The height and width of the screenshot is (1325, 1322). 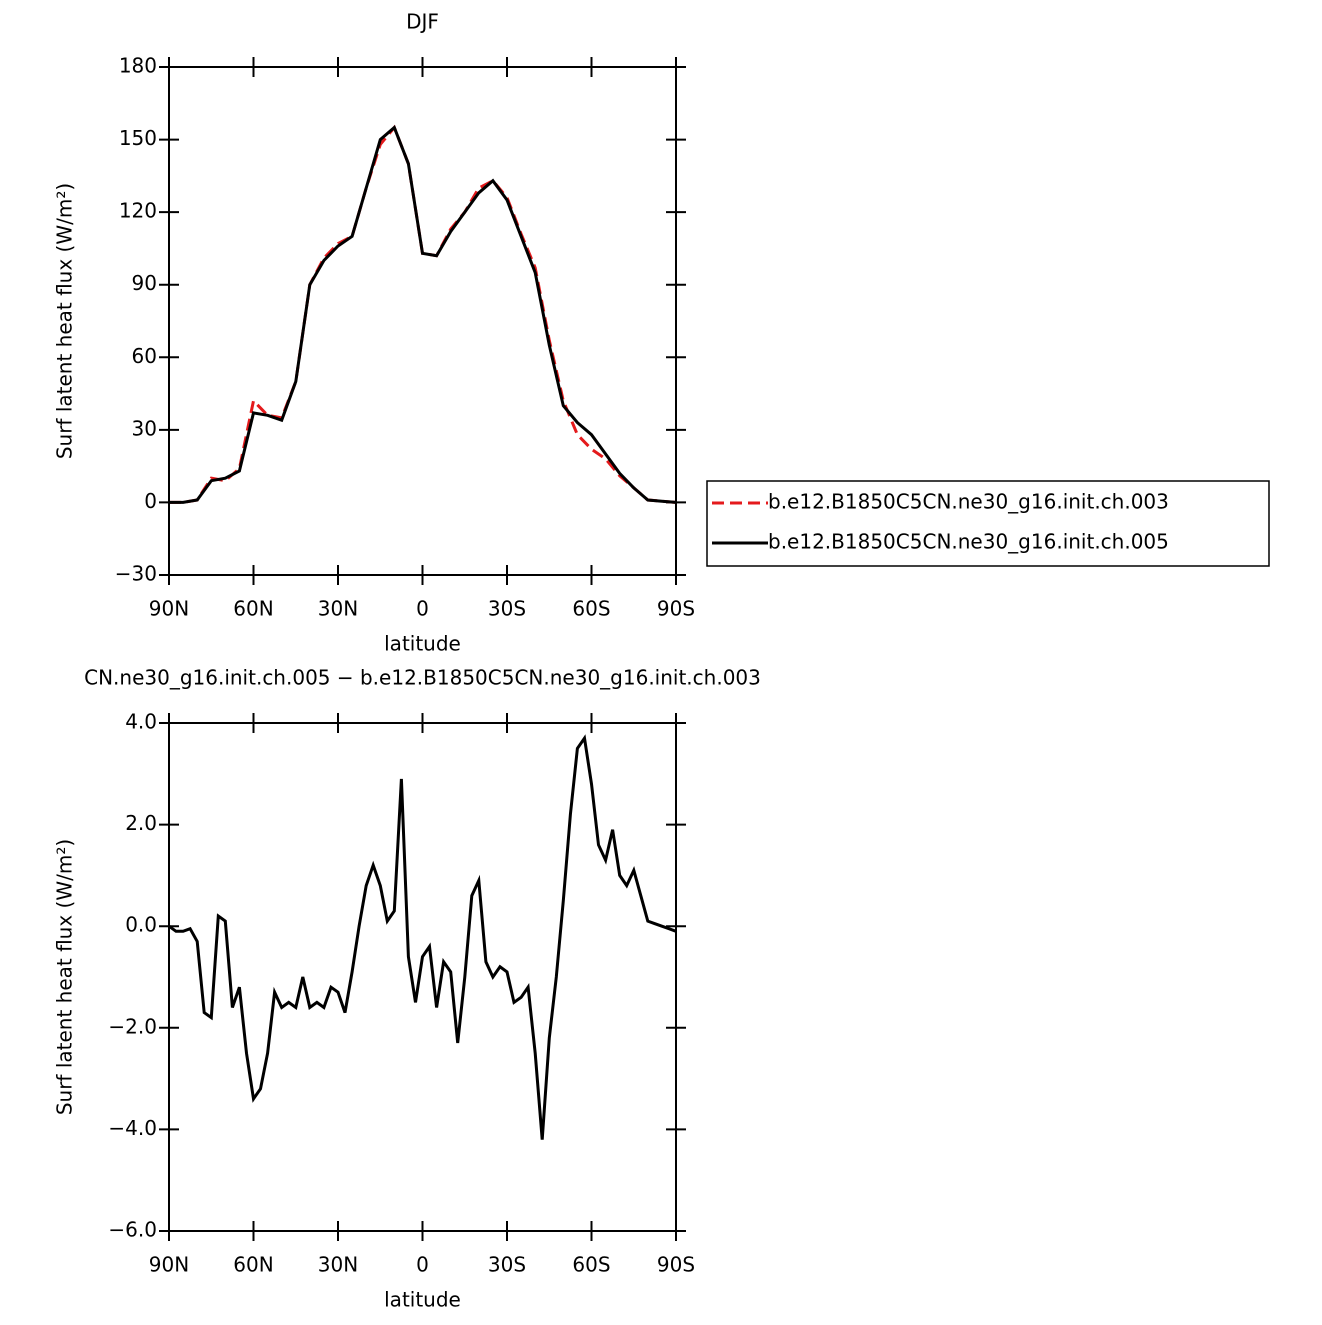 What do you see at coordinates (138, 211) in the screenshot?
I see `y-tick-label: 120` at bounding box center [138, 211].